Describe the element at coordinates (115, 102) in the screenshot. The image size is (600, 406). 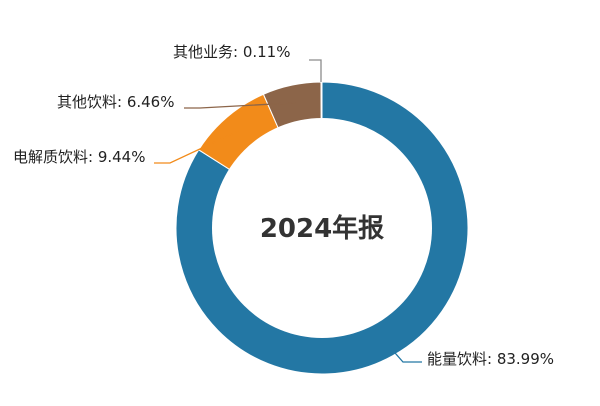
I see `slice-label-other-beverages: 其他饮料: 6.46%` at that location.